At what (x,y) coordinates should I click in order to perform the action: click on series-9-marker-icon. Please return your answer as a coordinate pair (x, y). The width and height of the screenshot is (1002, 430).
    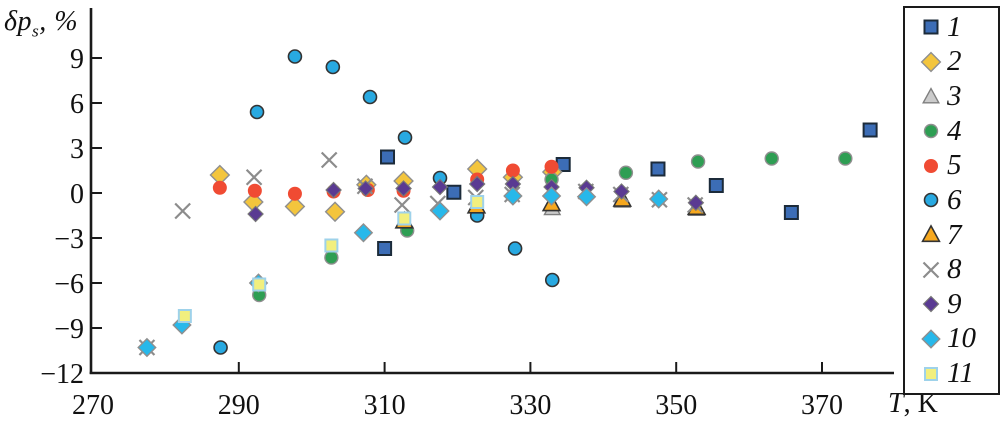
    Looking at the image, I should click on (931, 304).